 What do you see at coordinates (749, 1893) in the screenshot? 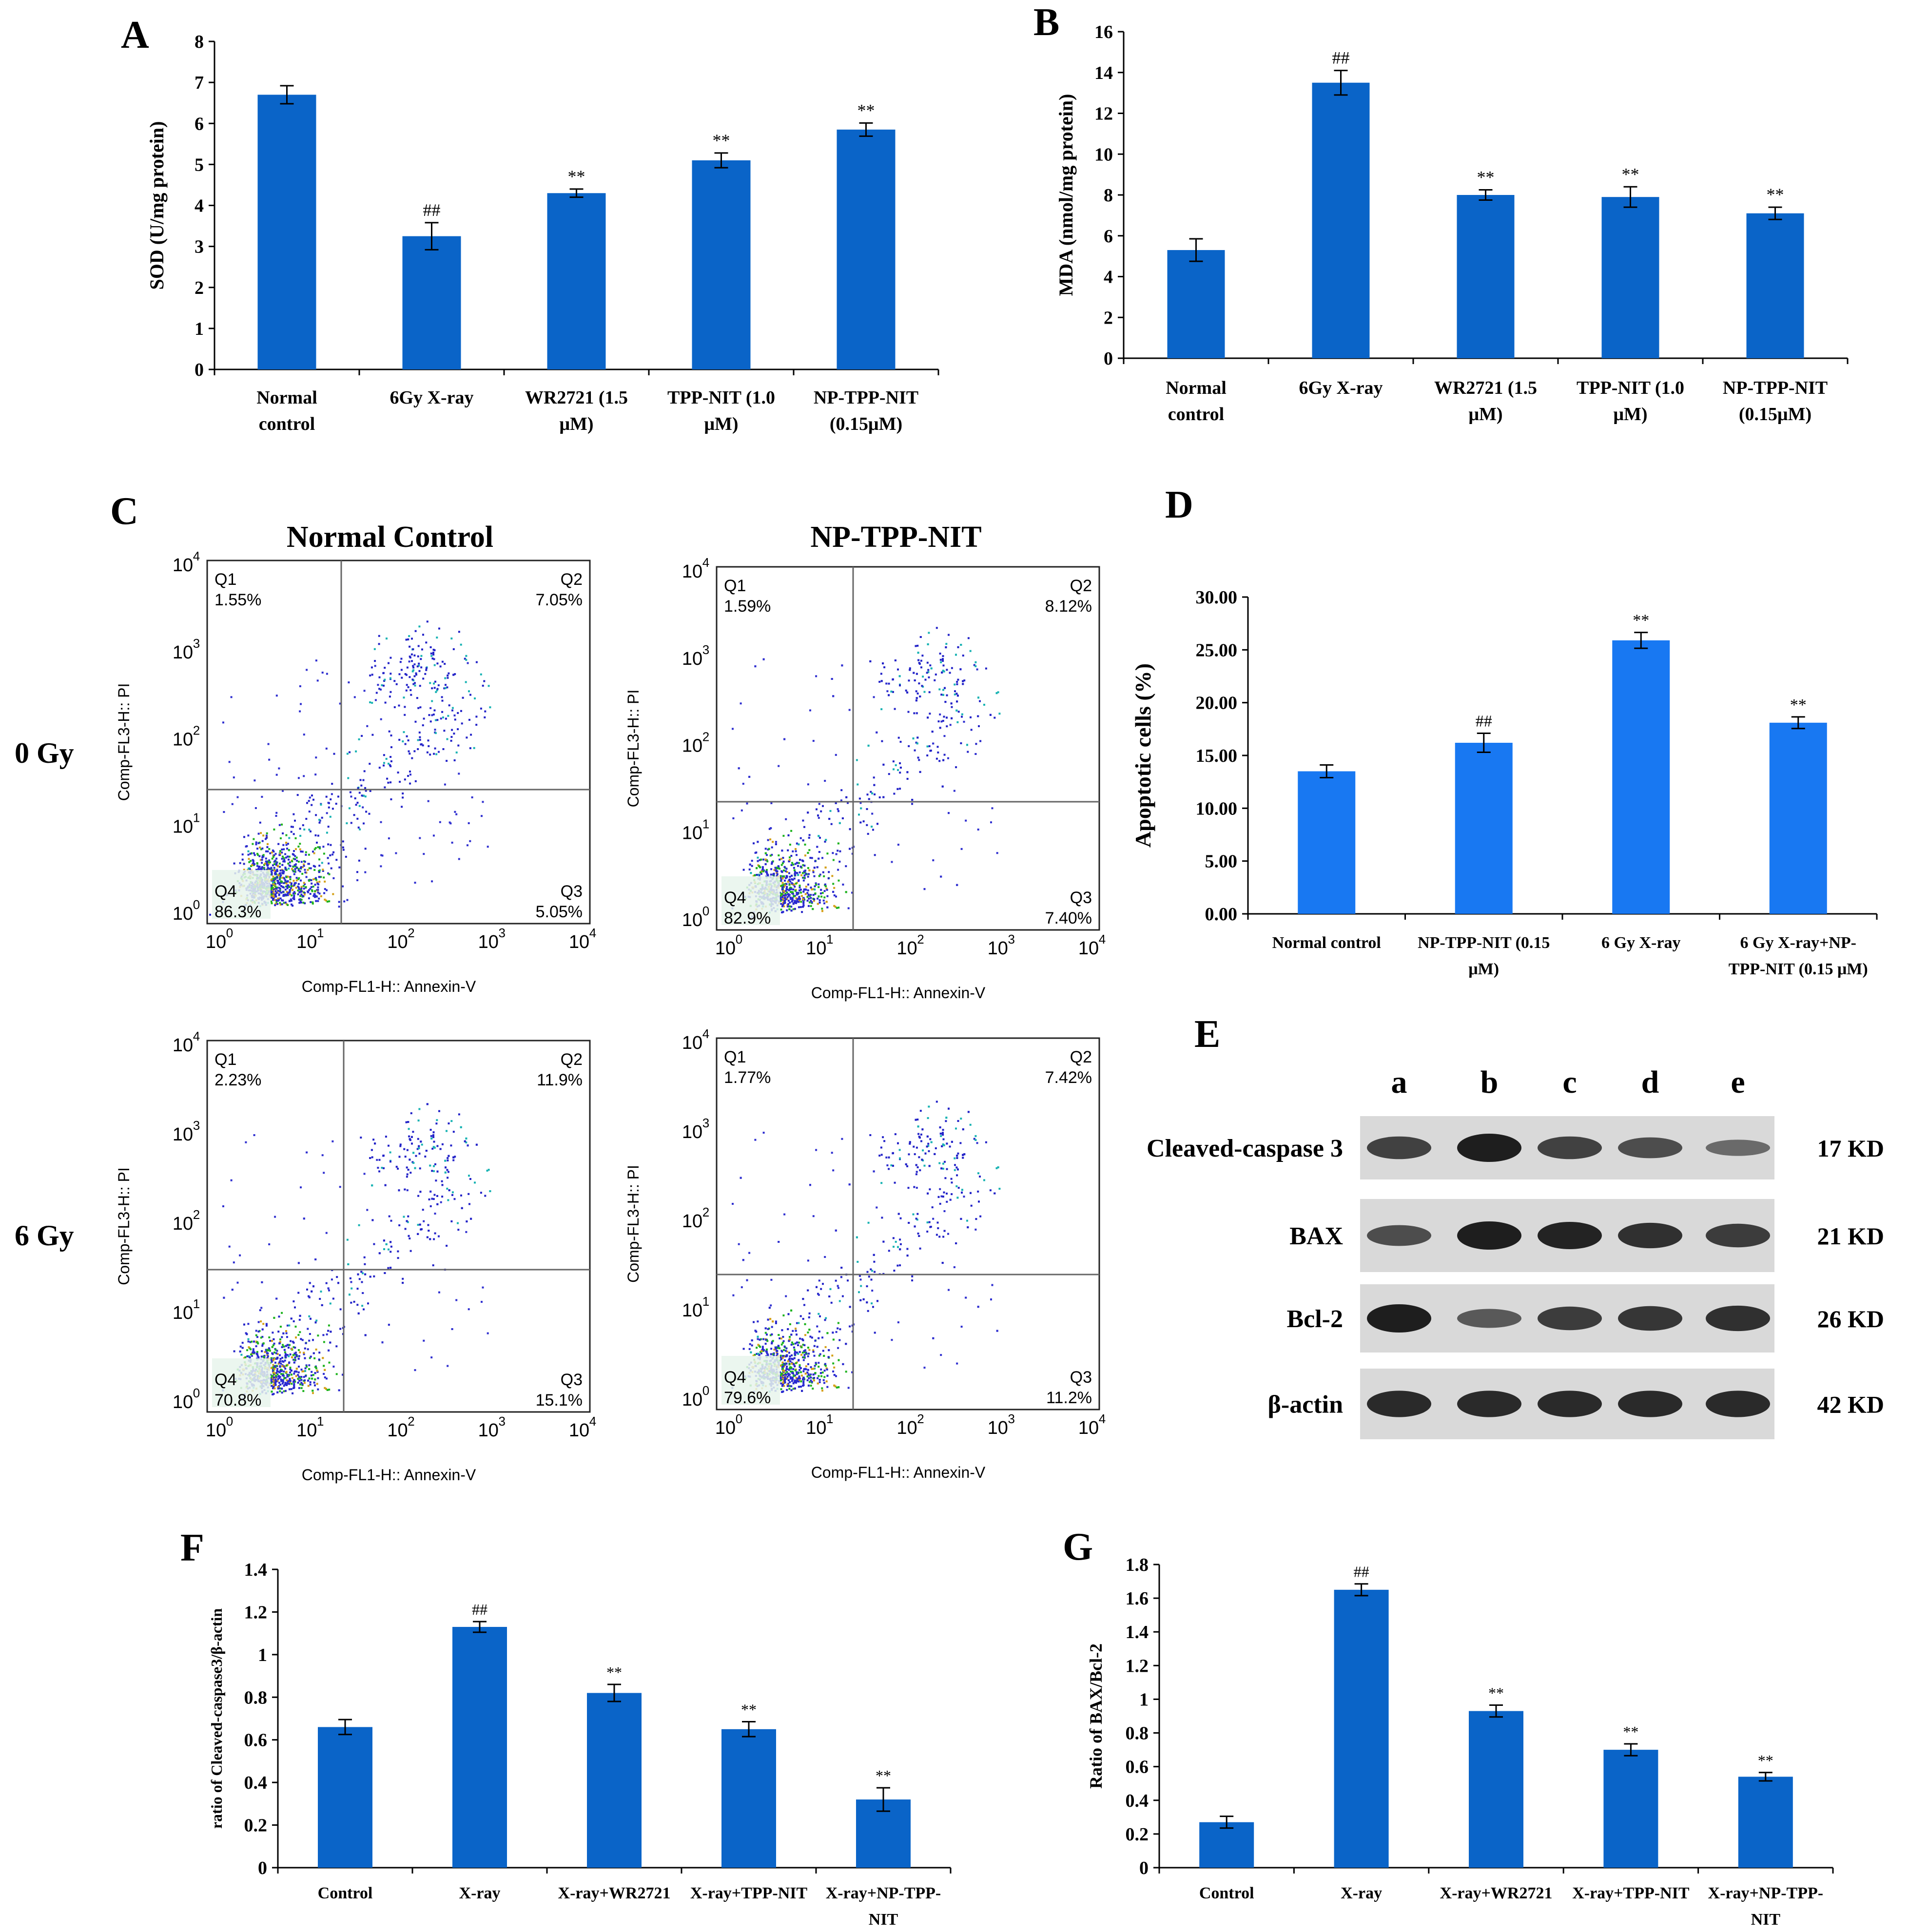
I see `category-label: X-ray+TPP-NIT` at bounding box center [749, 1893].